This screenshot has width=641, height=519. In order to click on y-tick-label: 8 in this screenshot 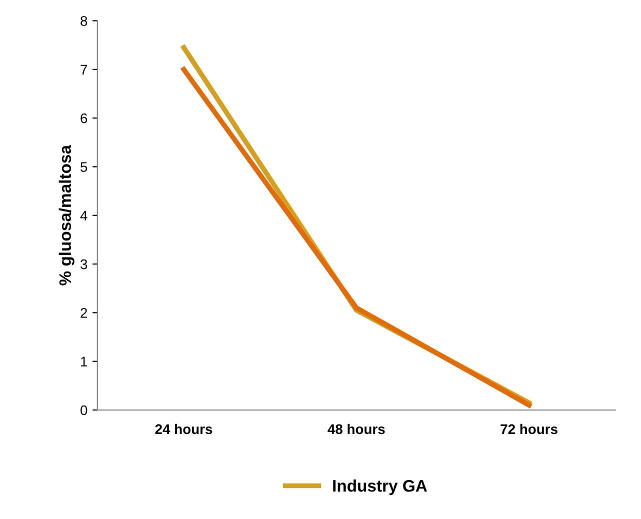, I will do `click(84, 21)`.